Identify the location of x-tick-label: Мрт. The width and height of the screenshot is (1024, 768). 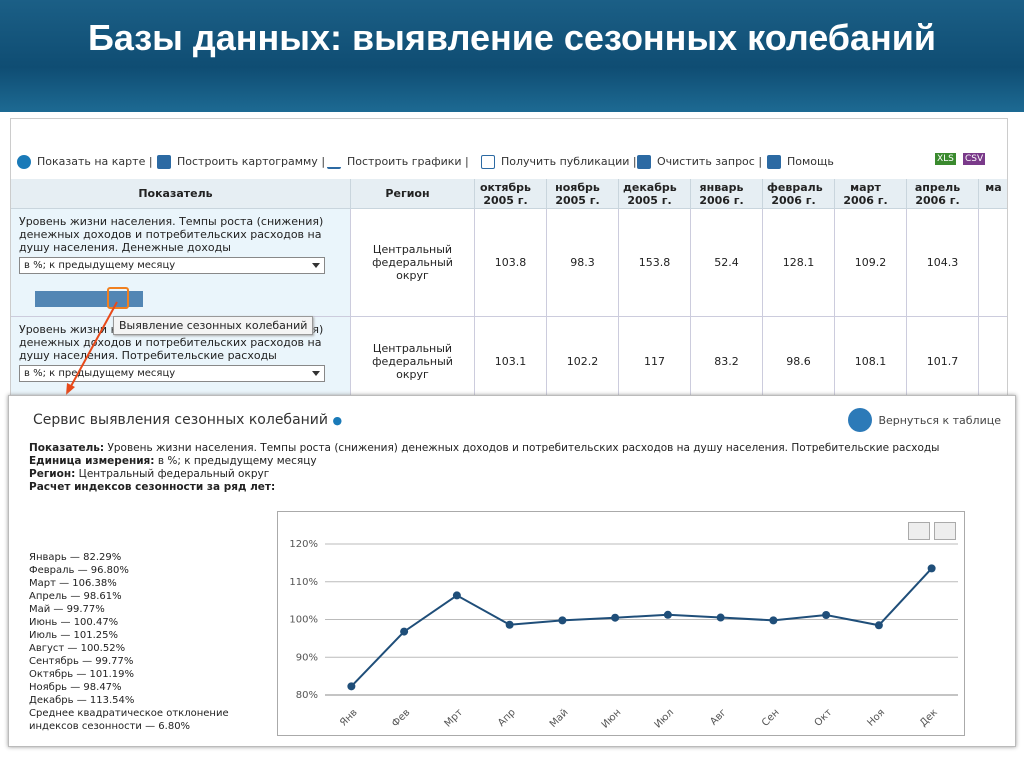
(454, 718).